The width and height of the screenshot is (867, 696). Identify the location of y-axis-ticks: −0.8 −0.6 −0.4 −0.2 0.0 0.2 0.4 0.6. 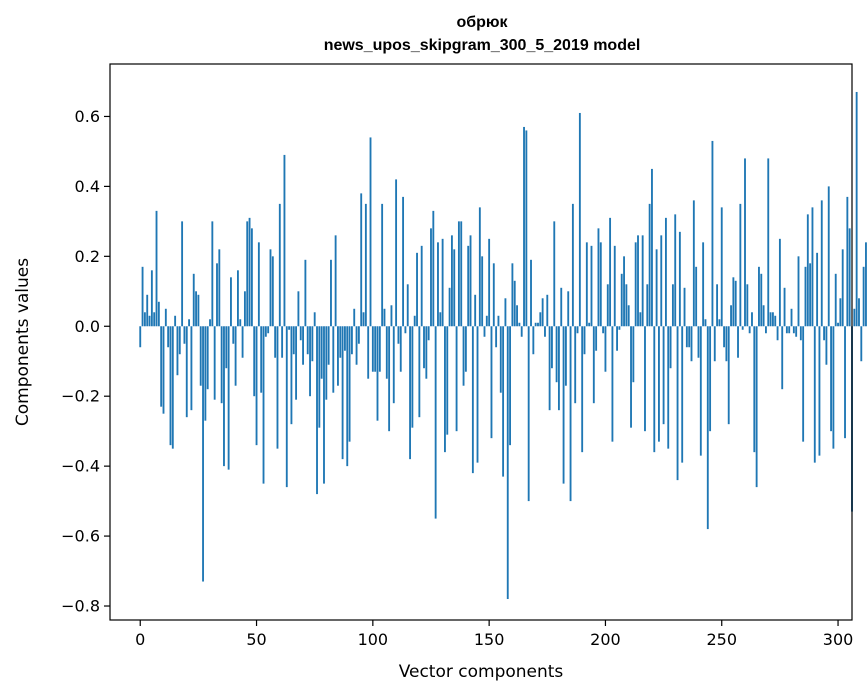
(85, 361).